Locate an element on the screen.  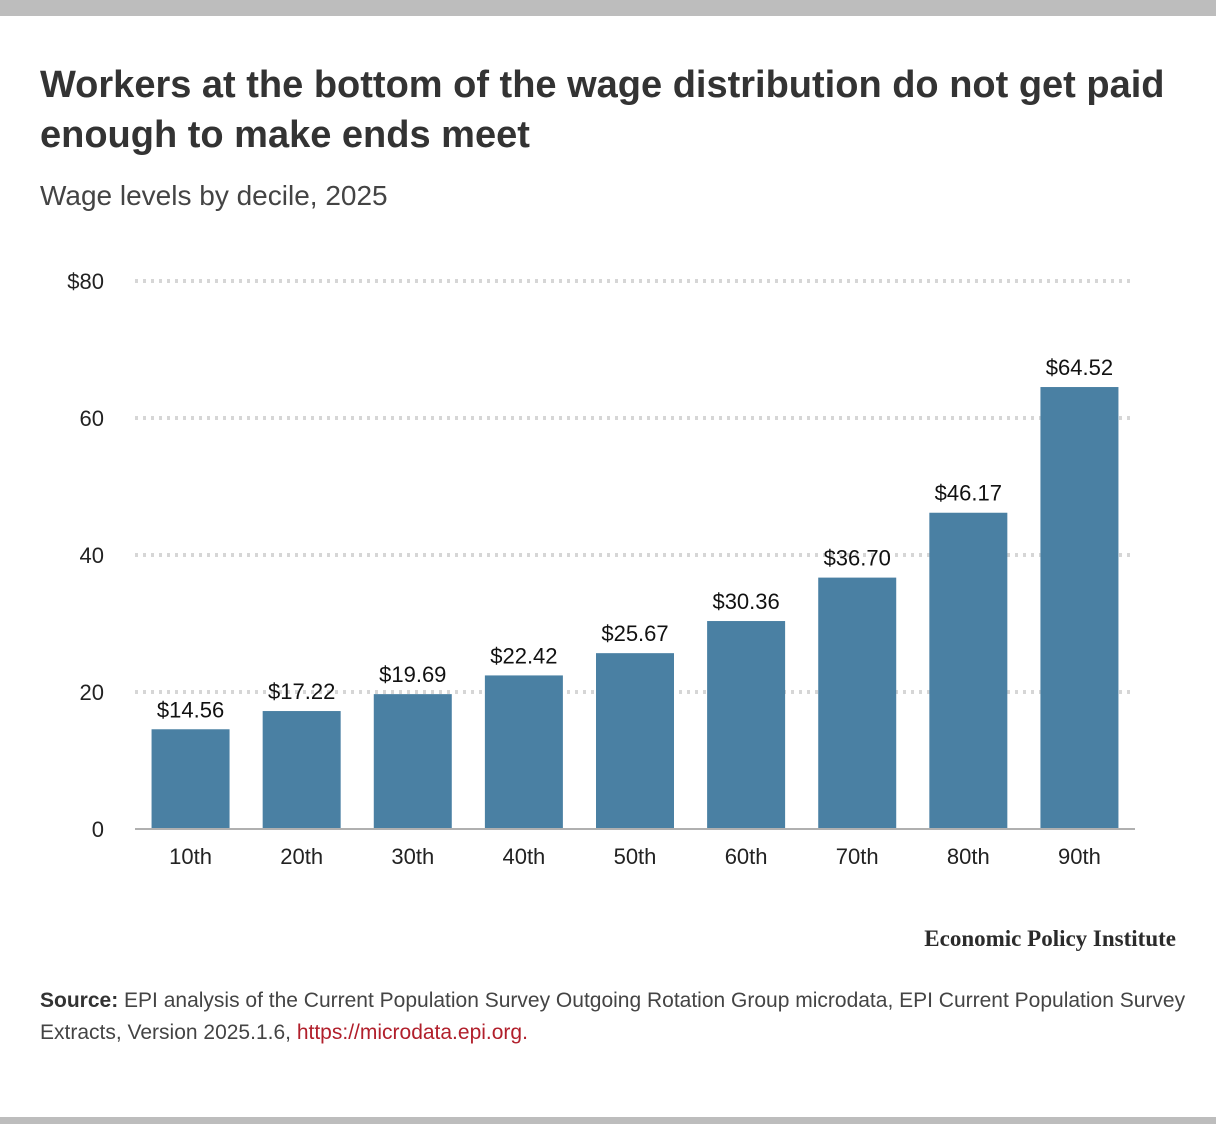
bottom-rule is located at coordinates (608, 1120).